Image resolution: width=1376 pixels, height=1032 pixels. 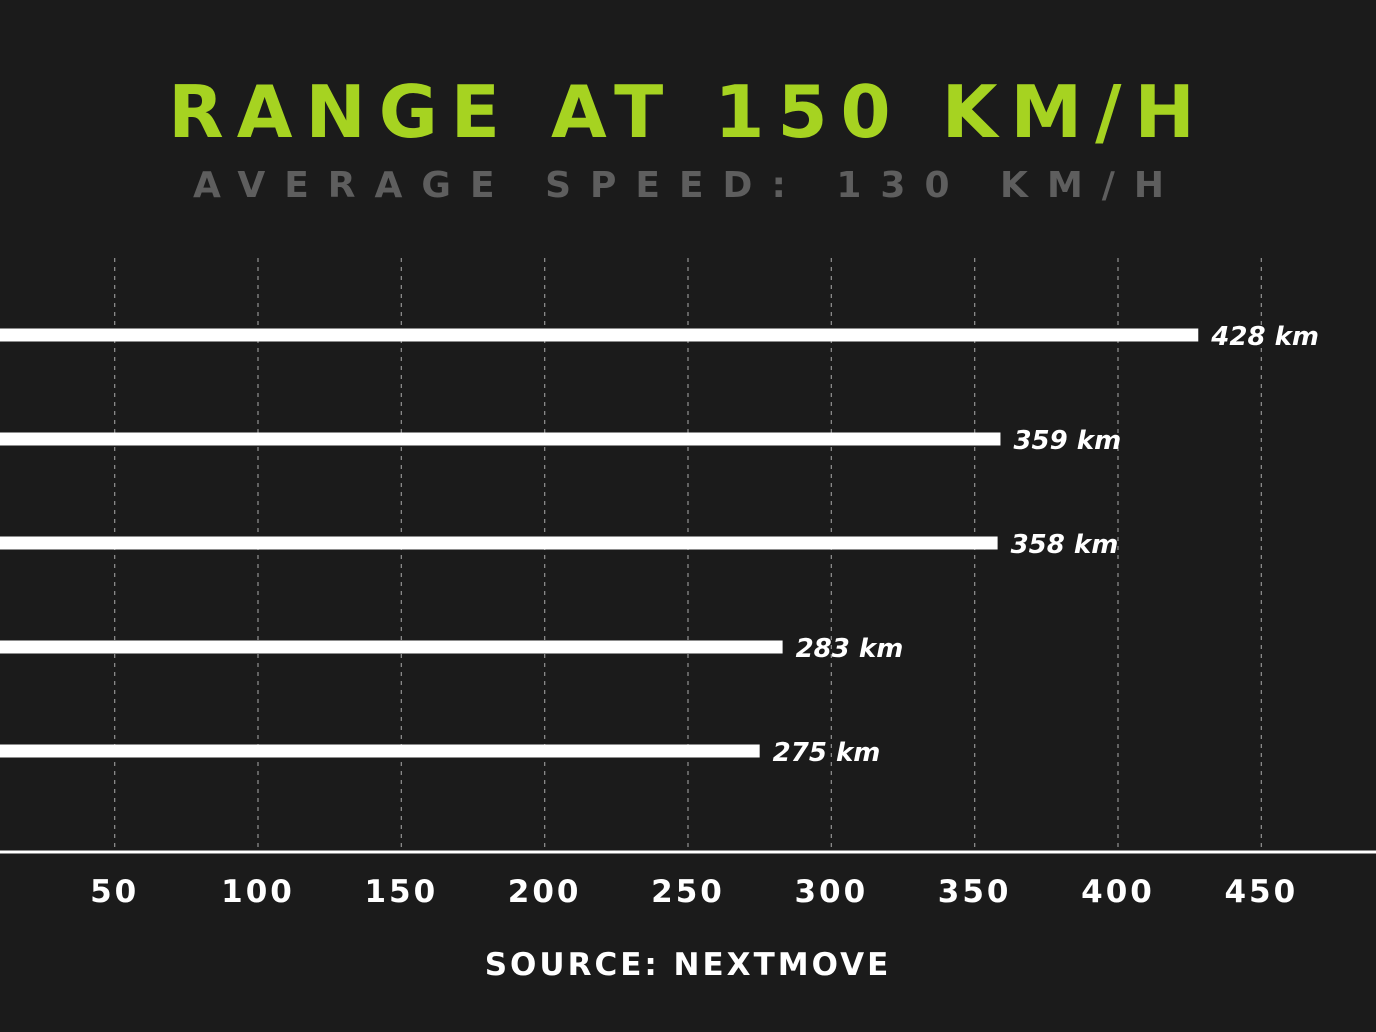 I want to click on x-tick-label-400: 400, so click(x=1118, y=892).